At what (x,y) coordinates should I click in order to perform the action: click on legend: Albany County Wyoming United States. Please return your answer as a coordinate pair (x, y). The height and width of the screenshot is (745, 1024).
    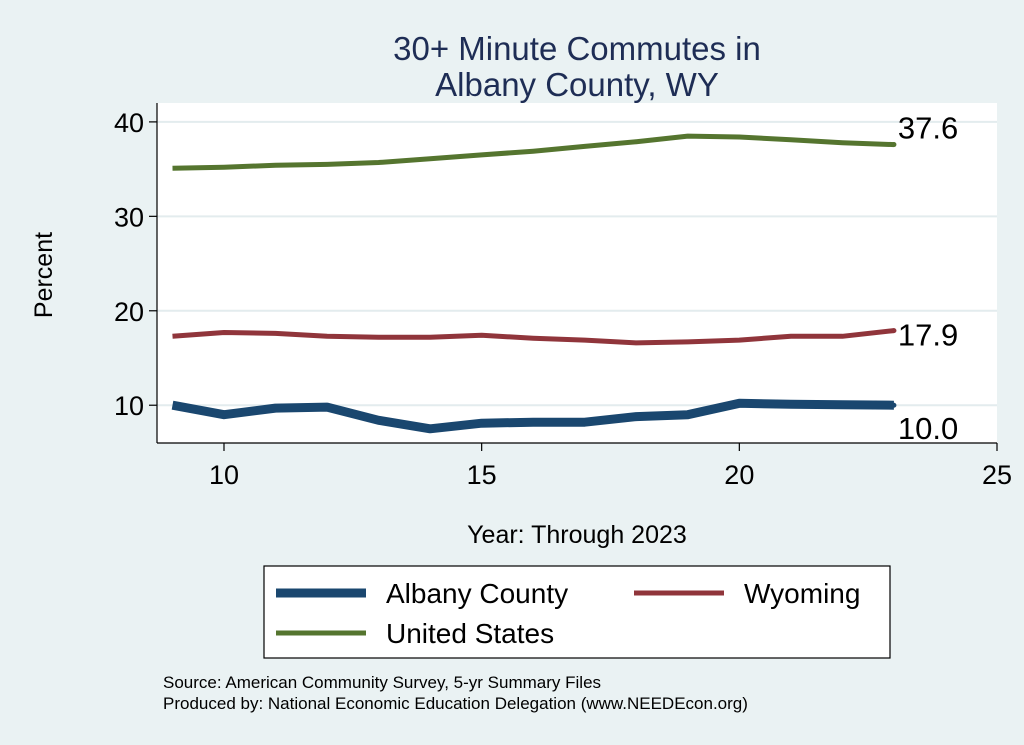
    Looking at the image, I should click on (577, 612).